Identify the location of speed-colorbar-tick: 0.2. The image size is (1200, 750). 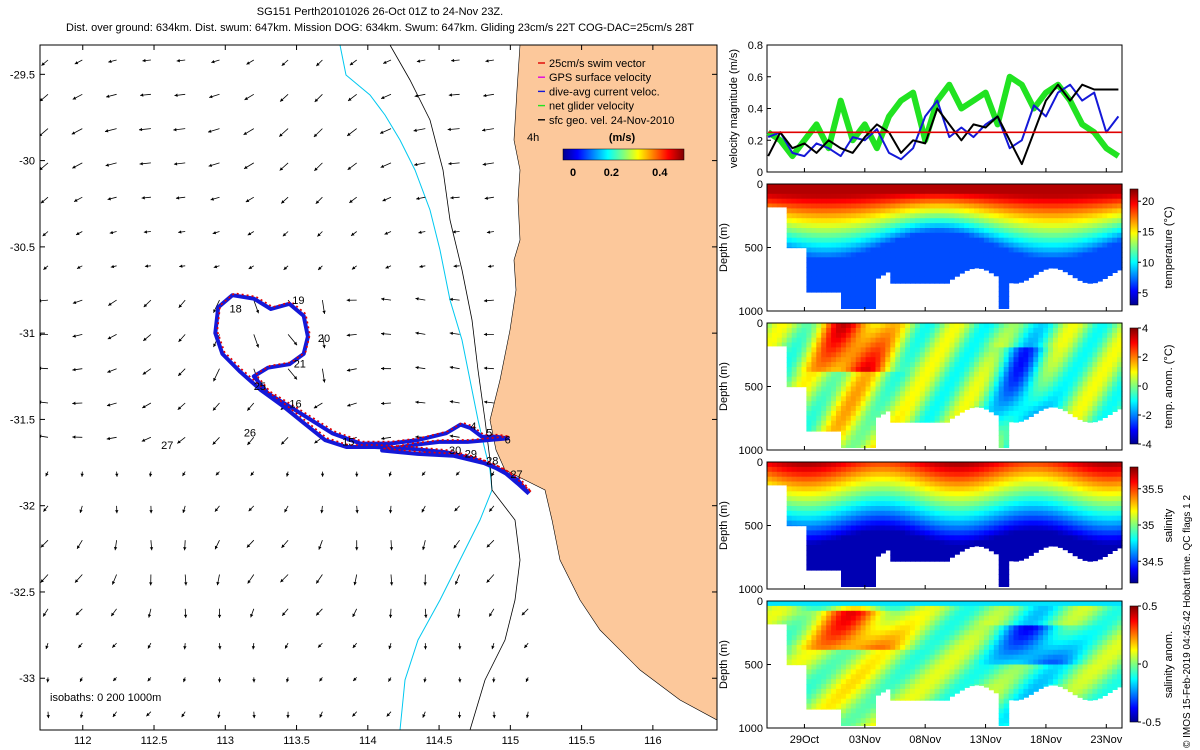
(611, 173).